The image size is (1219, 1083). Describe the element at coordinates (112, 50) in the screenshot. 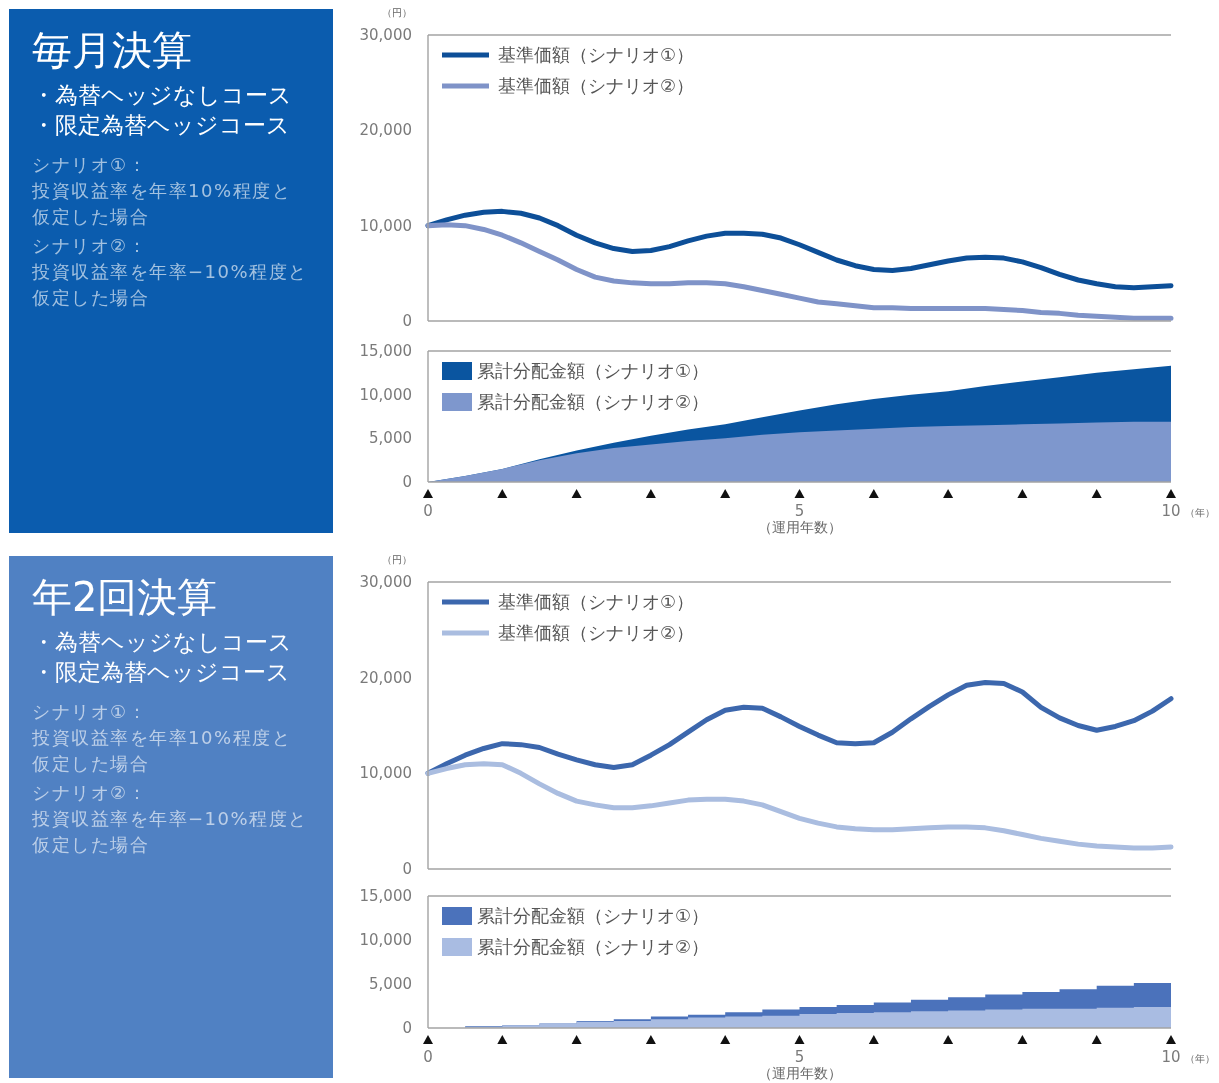

I see `text: 毎月決算` at that location.